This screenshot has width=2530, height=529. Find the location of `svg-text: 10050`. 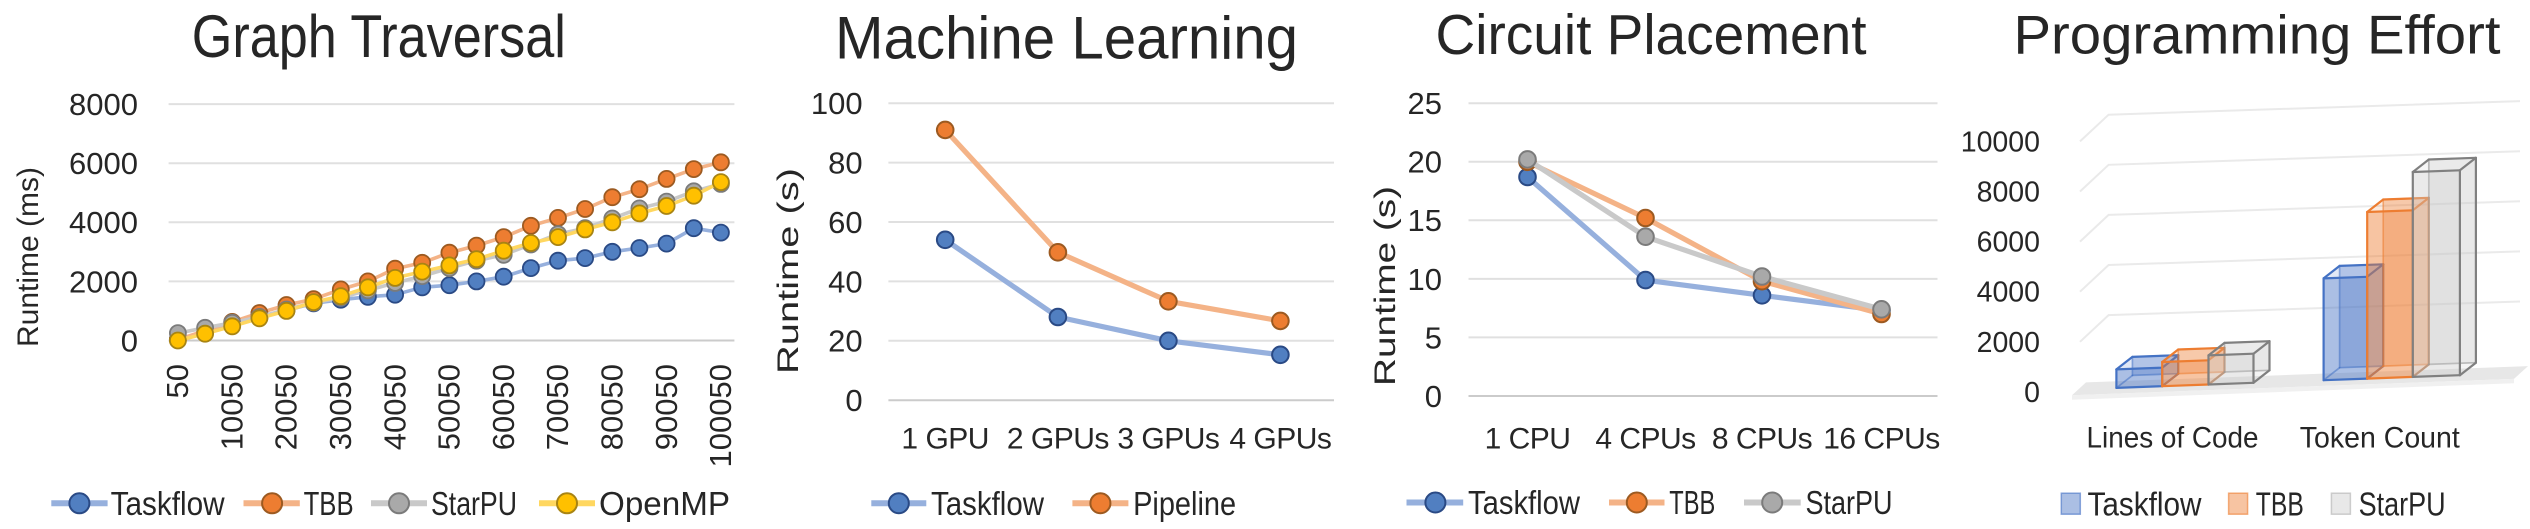

svg-text: 10050 is located at coordinates (231, 407).